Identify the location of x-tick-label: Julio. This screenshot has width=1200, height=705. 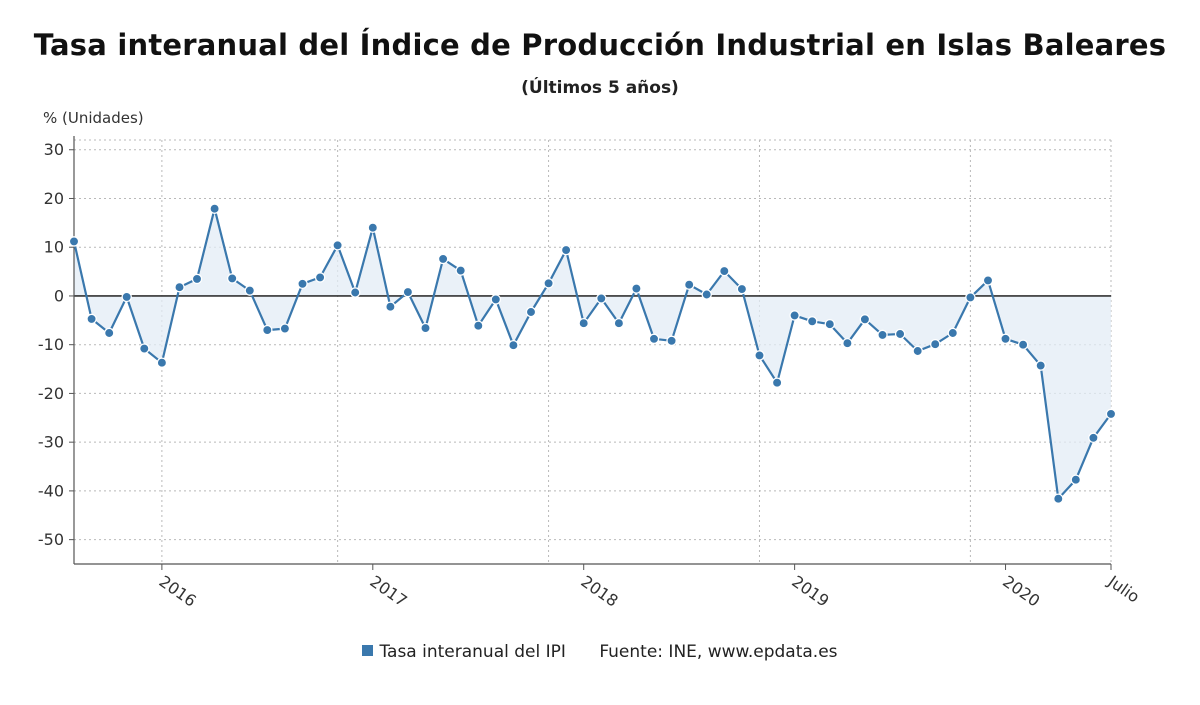
(1123, 588).